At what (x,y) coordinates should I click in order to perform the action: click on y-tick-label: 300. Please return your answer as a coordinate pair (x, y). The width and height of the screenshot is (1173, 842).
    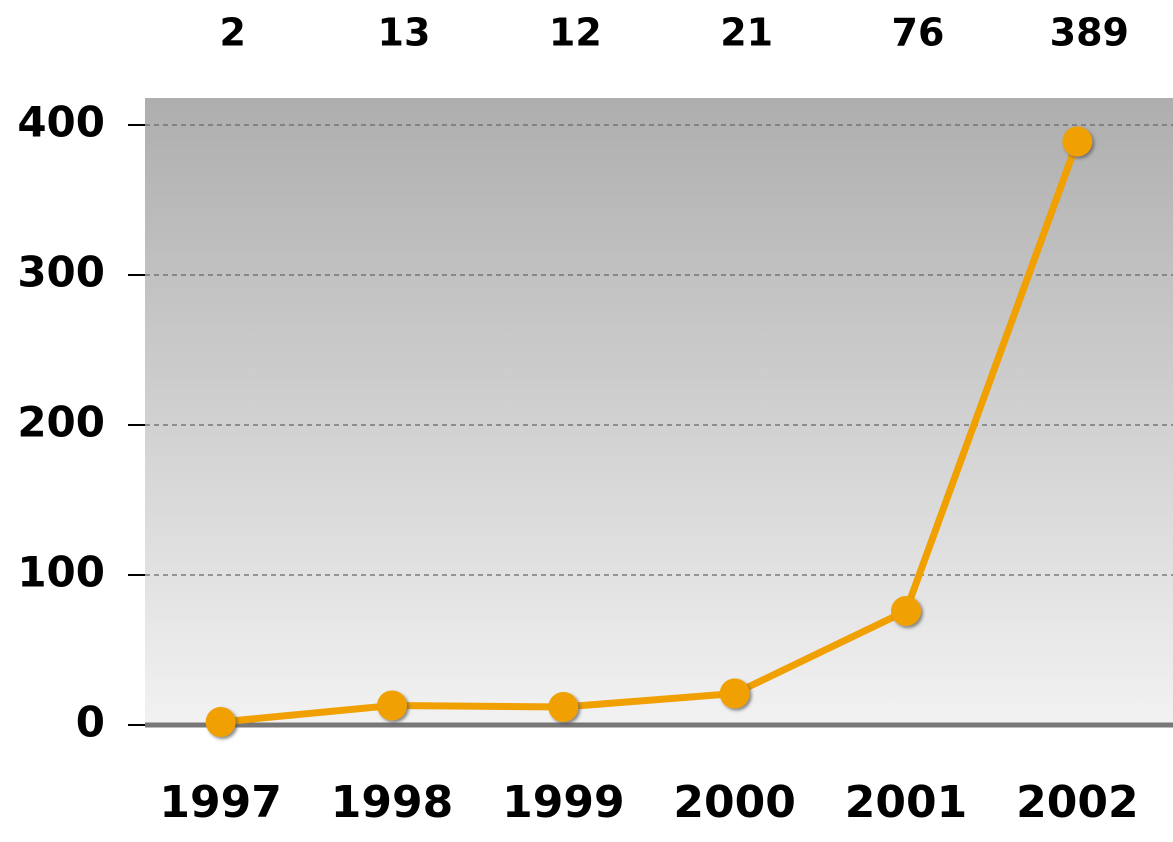
    Looking at the image, I should click on (61, 272).